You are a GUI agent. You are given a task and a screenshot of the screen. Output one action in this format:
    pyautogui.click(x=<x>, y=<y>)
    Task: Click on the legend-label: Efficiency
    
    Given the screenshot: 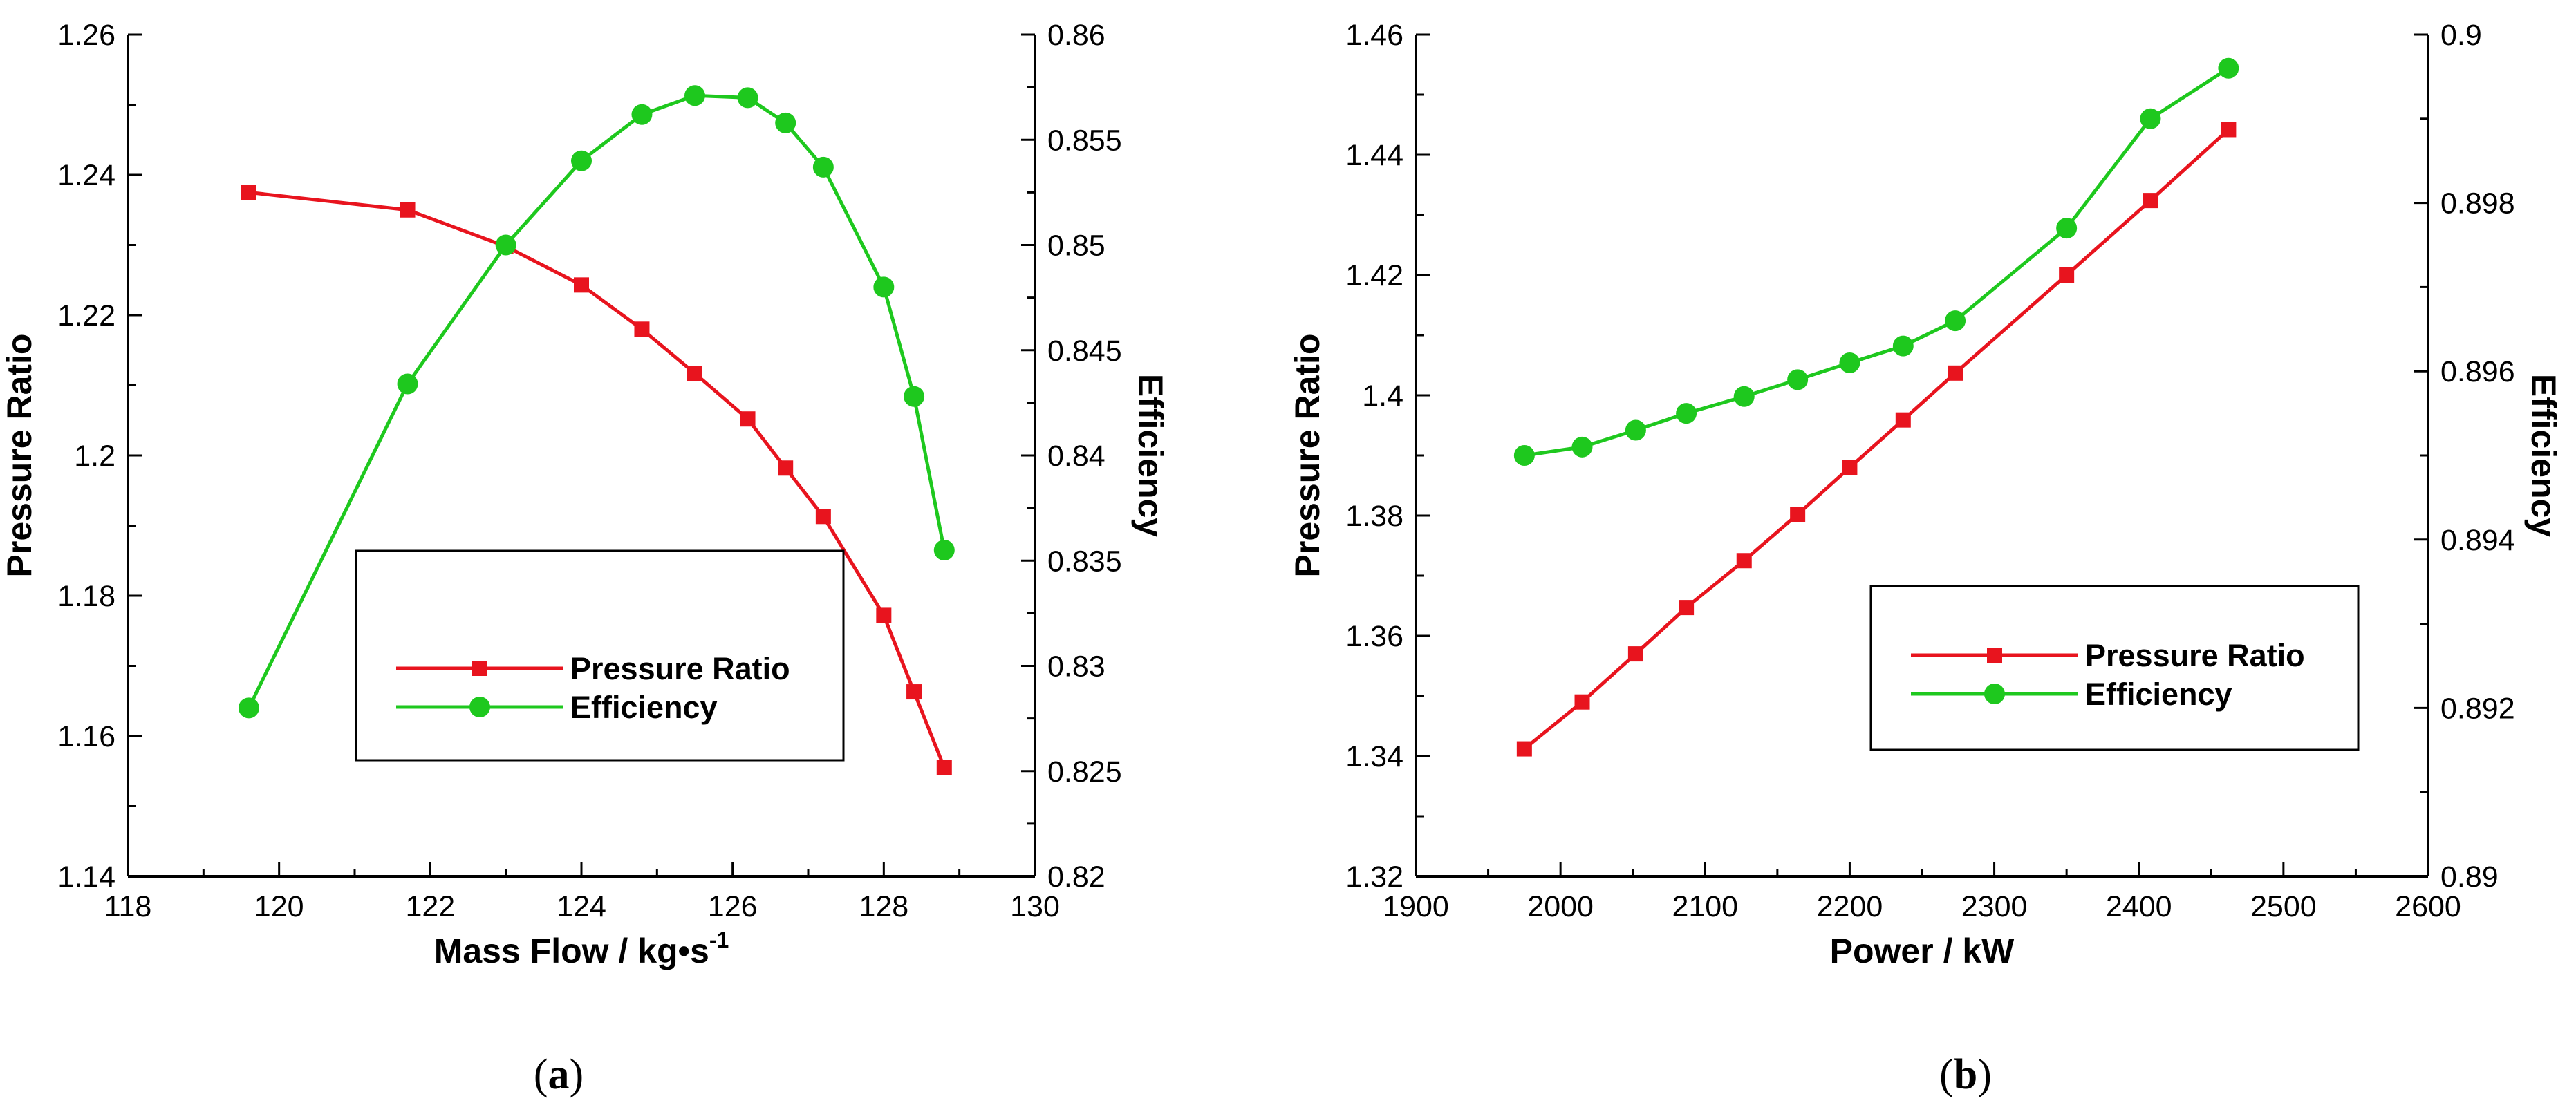 What is the action you would take?
    pyautogui.click(x=2158, y=694)
    